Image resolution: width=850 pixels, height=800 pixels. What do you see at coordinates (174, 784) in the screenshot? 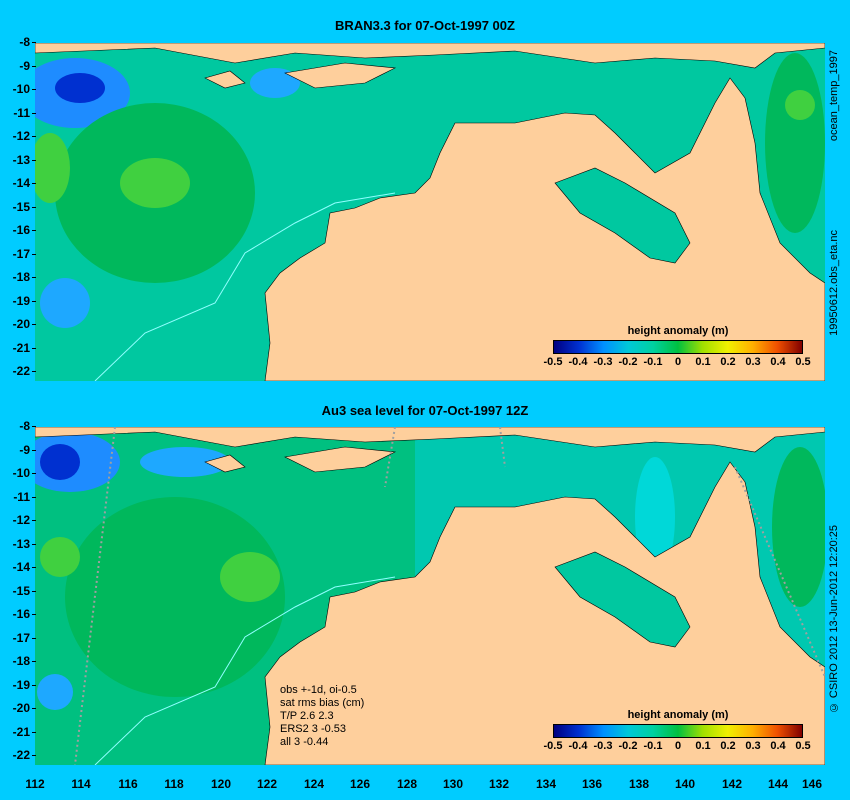
I see `x-tick: 118` at bounding box center [174, 784].